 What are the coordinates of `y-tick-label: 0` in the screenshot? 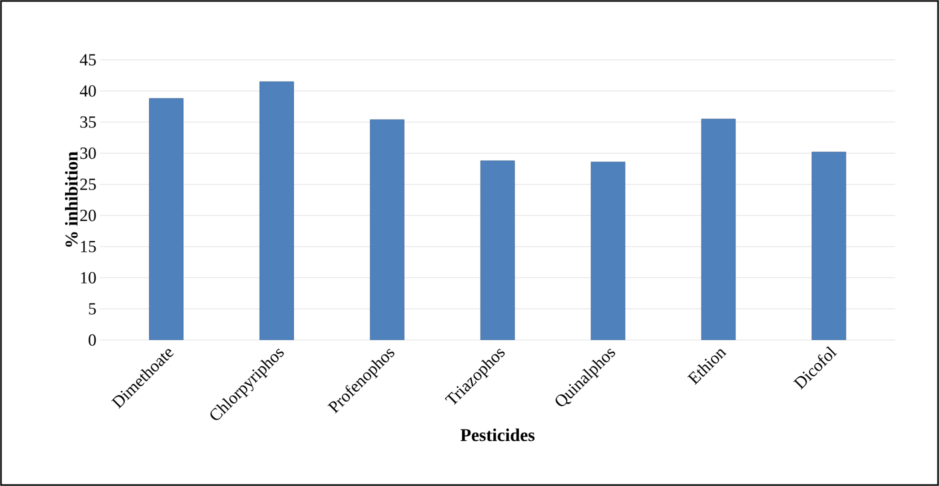 It's located at (92, 340).